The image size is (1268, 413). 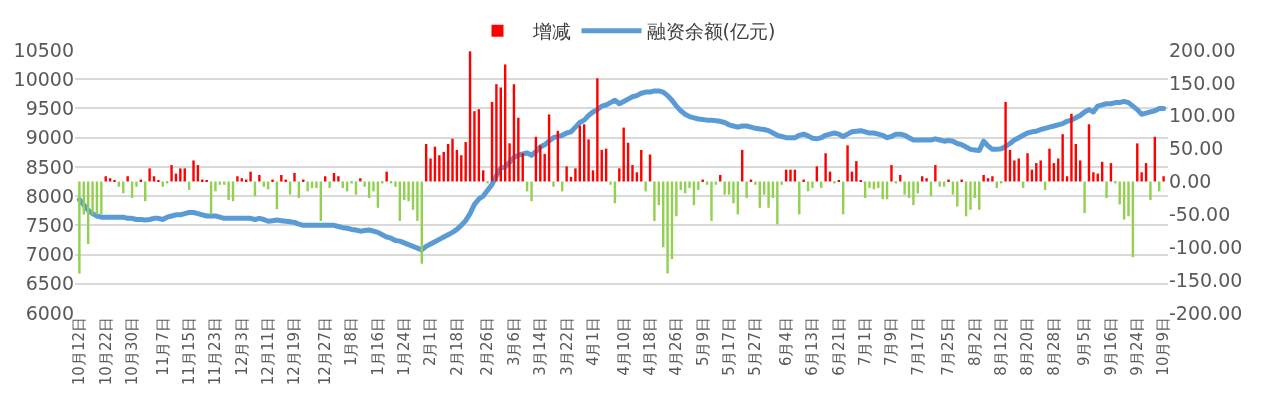 I want to click on x-tick-label: 3月6日, so click(x=513, y=342).